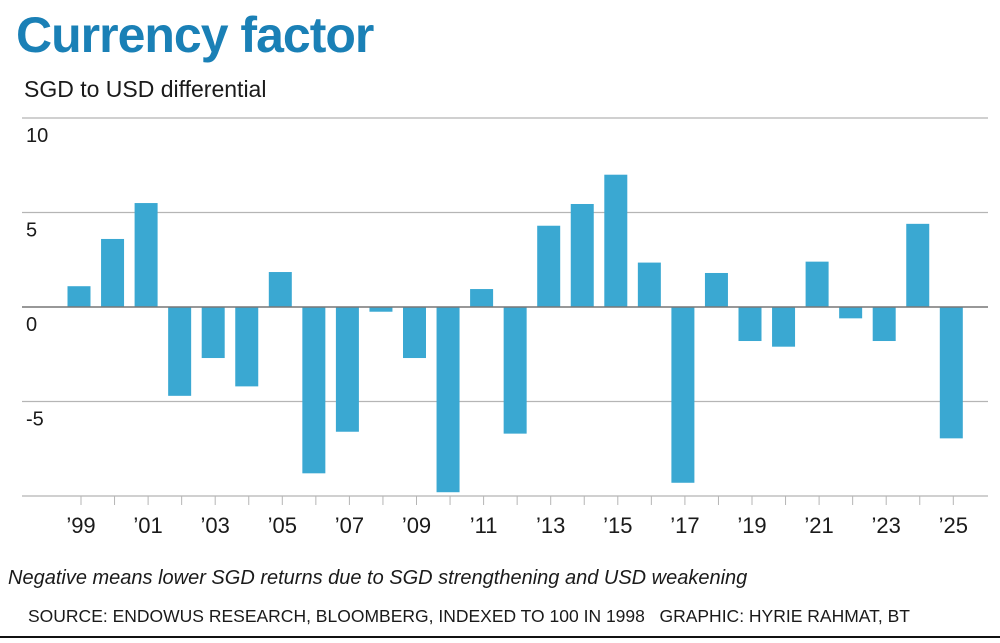 Image resolution: width=1000 pixels, height=643 pixels. I want to click on bar-2021, so click(817, 284).